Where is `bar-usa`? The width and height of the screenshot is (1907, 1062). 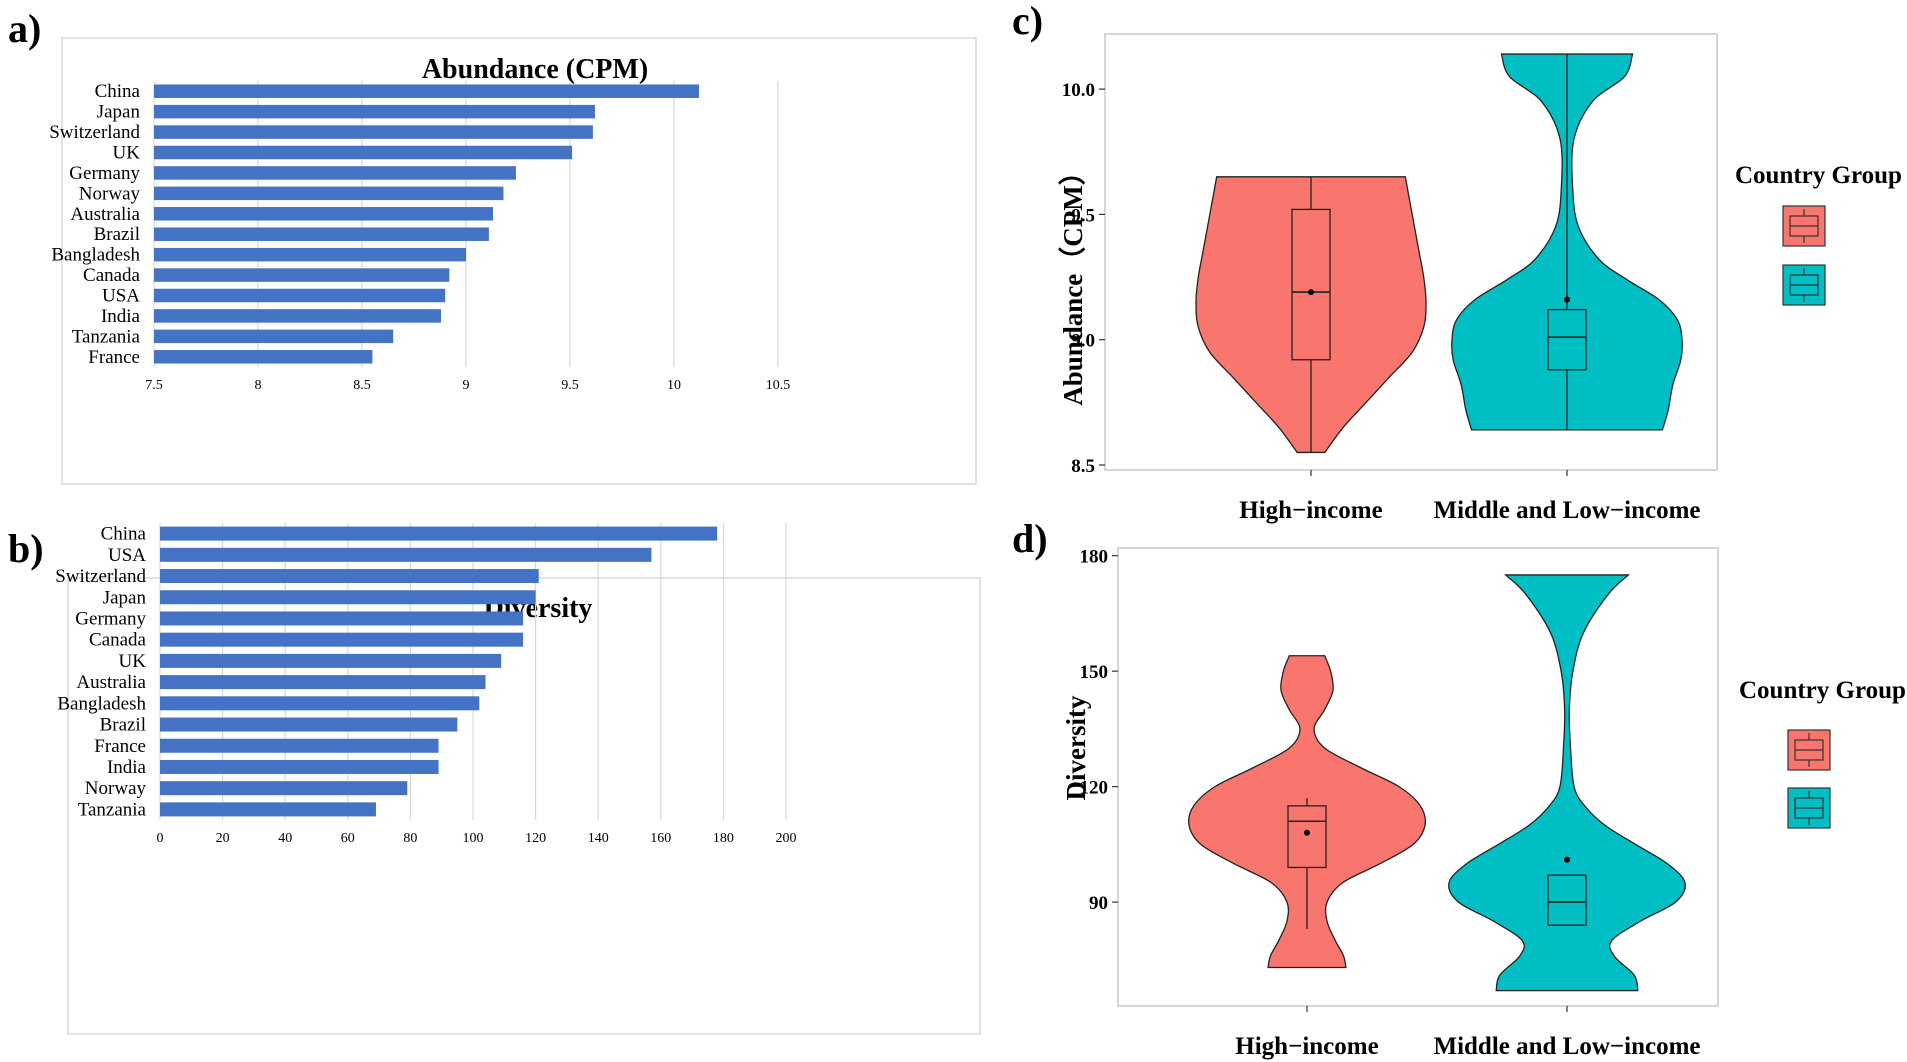
bar-usa is located at coordinates (406, 554).